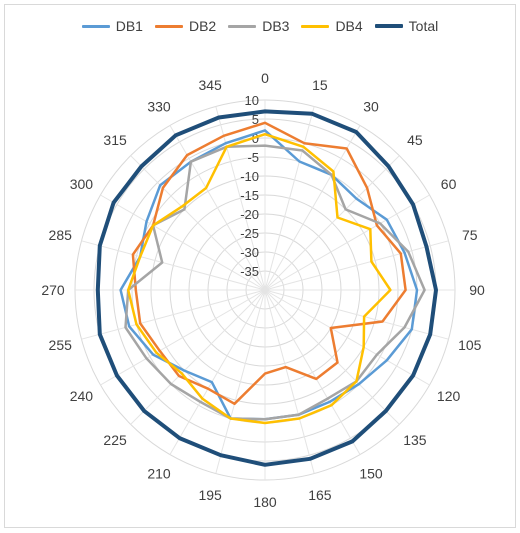 The image size is (520, 533). Describe the element at coordinates (168, 26) in the screenshot. I see `legend-swatch-db2` at that location.